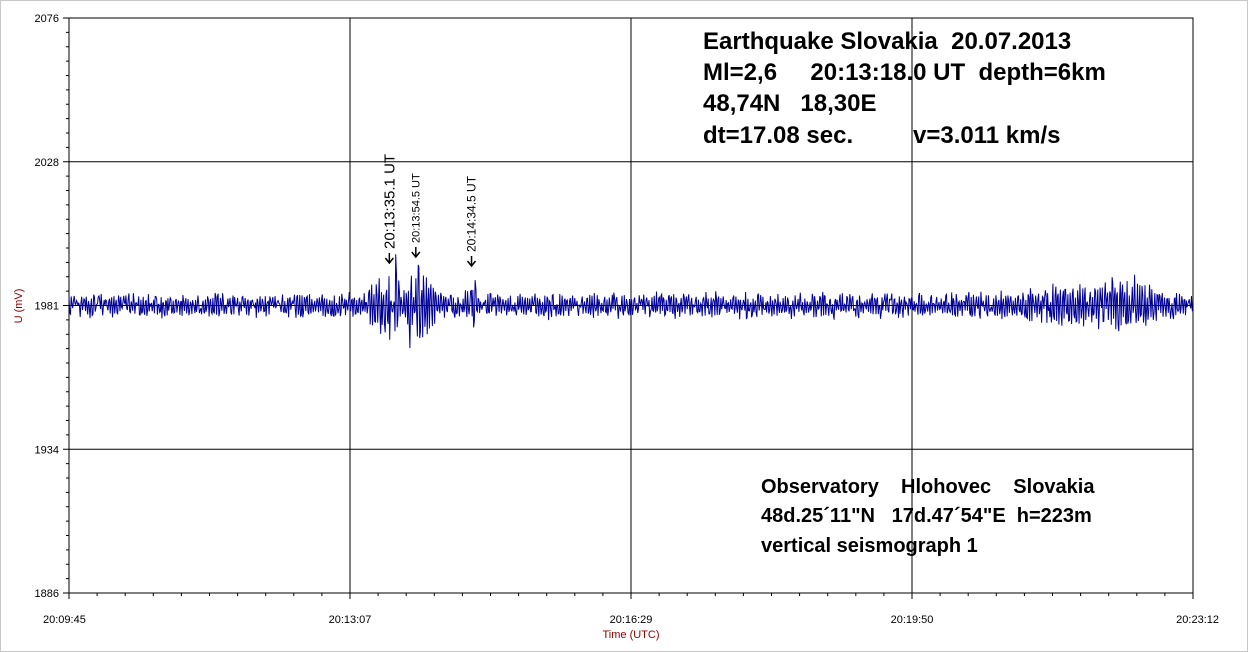 Image resolution: width=1248 pixels, height=652 pixels. Describe the element at coordinates (350, 620) in the screenshot. I see `x-tick-label: 20:13:07` at that location.